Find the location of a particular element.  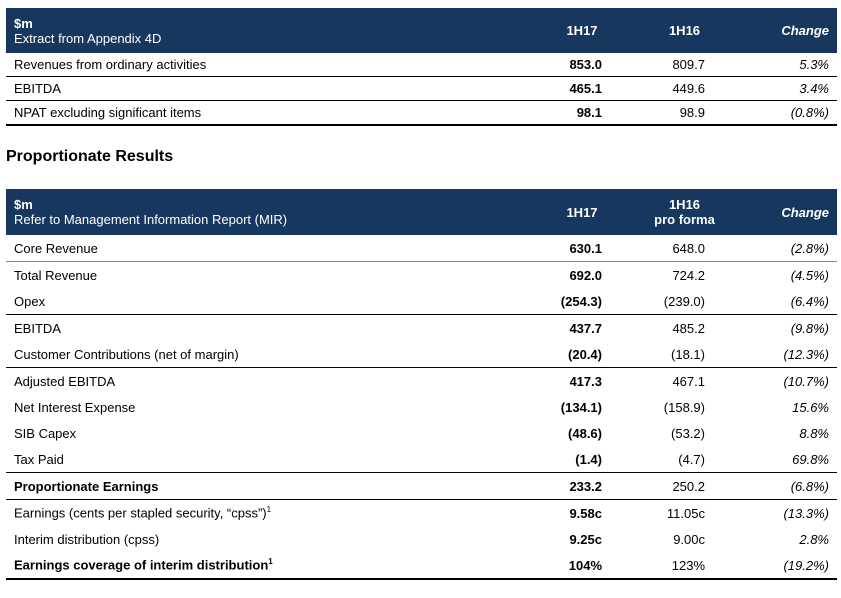

table-row: SIB Capex (48.6) (53.2) 8.8% is located at coordinates (421, 433).